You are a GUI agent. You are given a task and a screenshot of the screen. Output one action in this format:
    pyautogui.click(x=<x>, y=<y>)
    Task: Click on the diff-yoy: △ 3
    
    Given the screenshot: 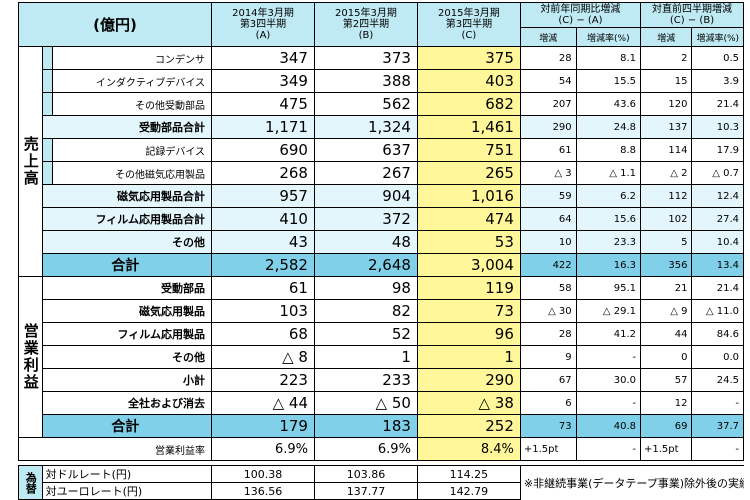 What is the action you would take?
    pyautogui.click(x=548, y=173)
    